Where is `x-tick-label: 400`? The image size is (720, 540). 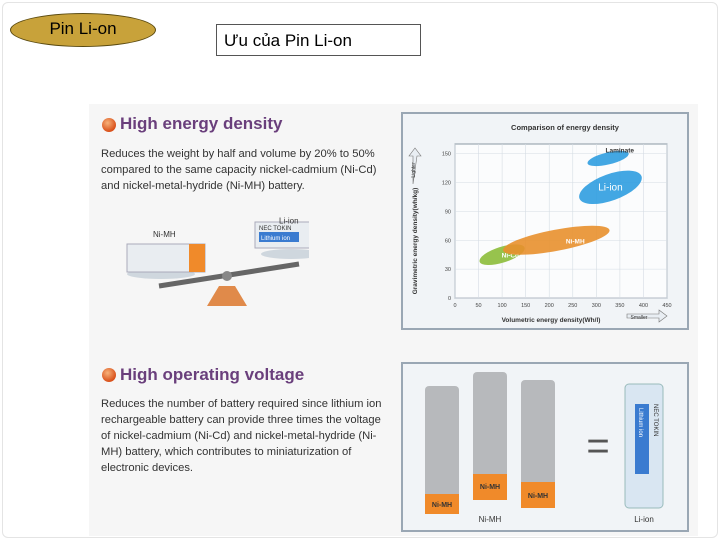
x-tick-label: 400 is located at coordinates (643, 306).